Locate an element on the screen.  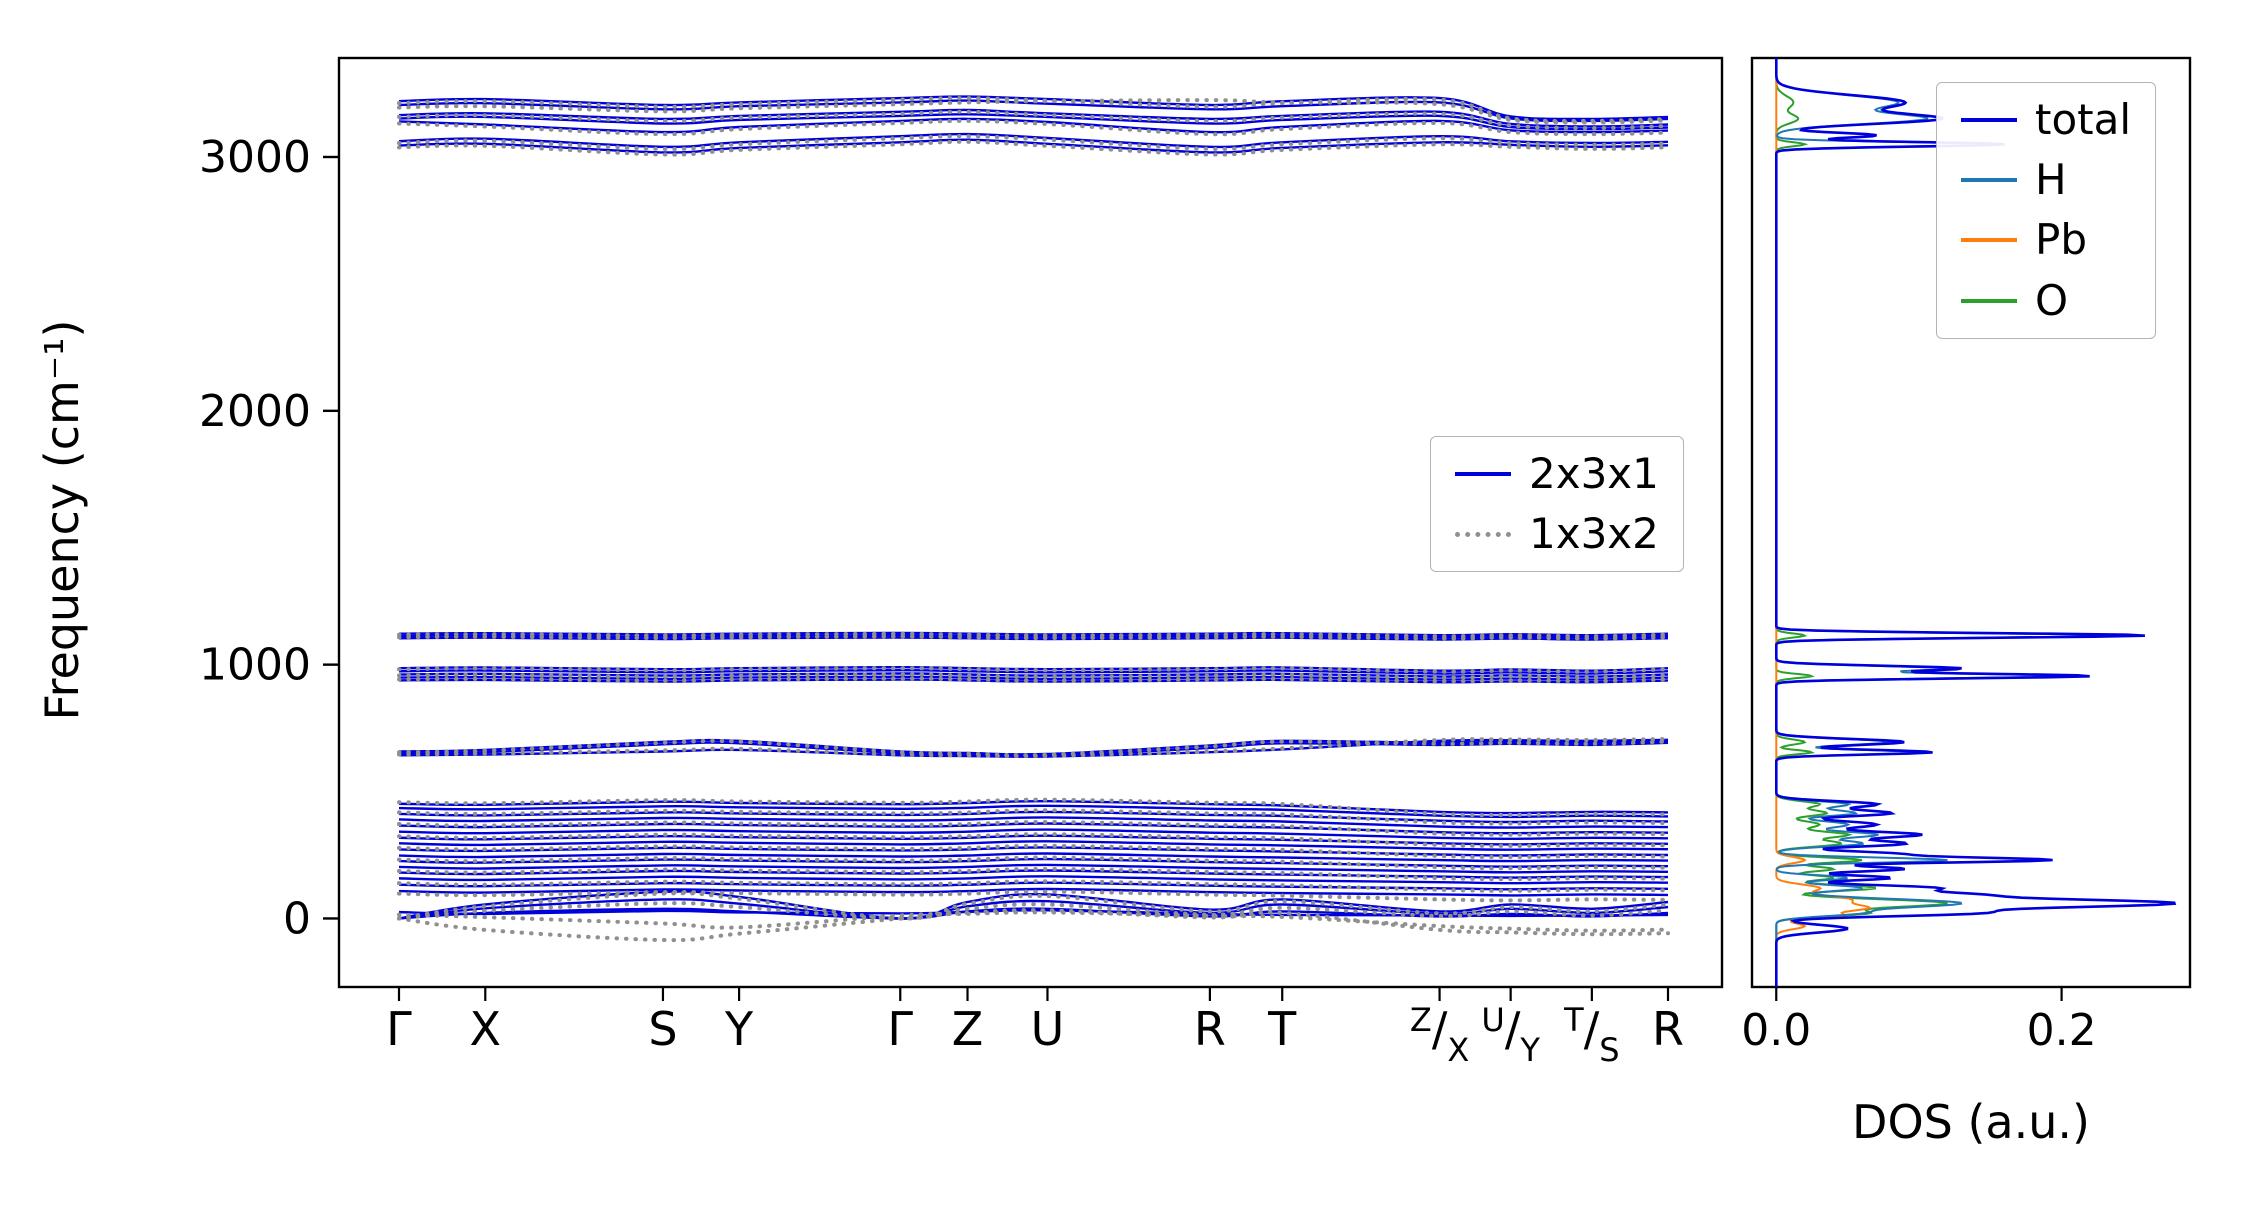
y-tick-label: 0 is located at coordinates (297, 918).